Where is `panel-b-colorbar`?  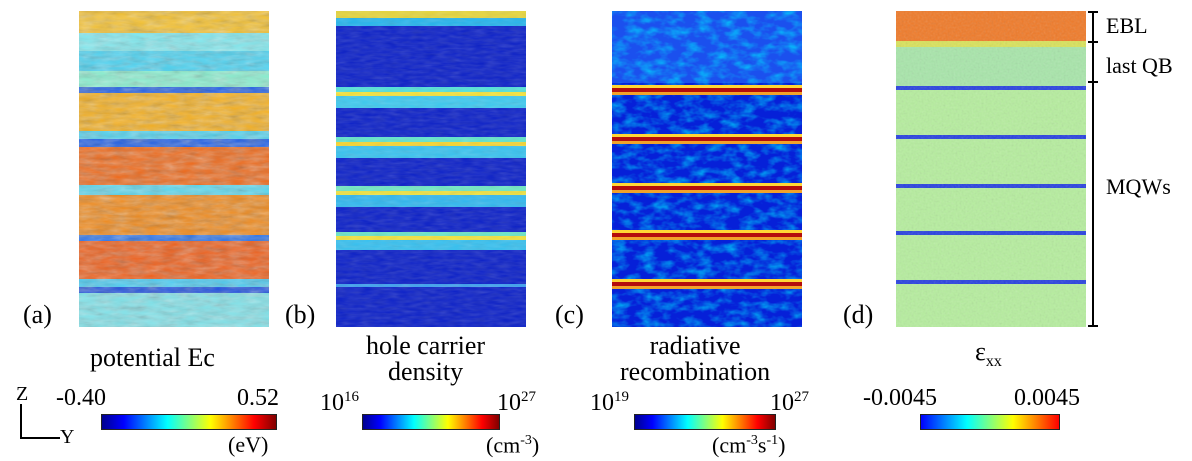
panel-b-colorbar is located at coordinates (431, 422).